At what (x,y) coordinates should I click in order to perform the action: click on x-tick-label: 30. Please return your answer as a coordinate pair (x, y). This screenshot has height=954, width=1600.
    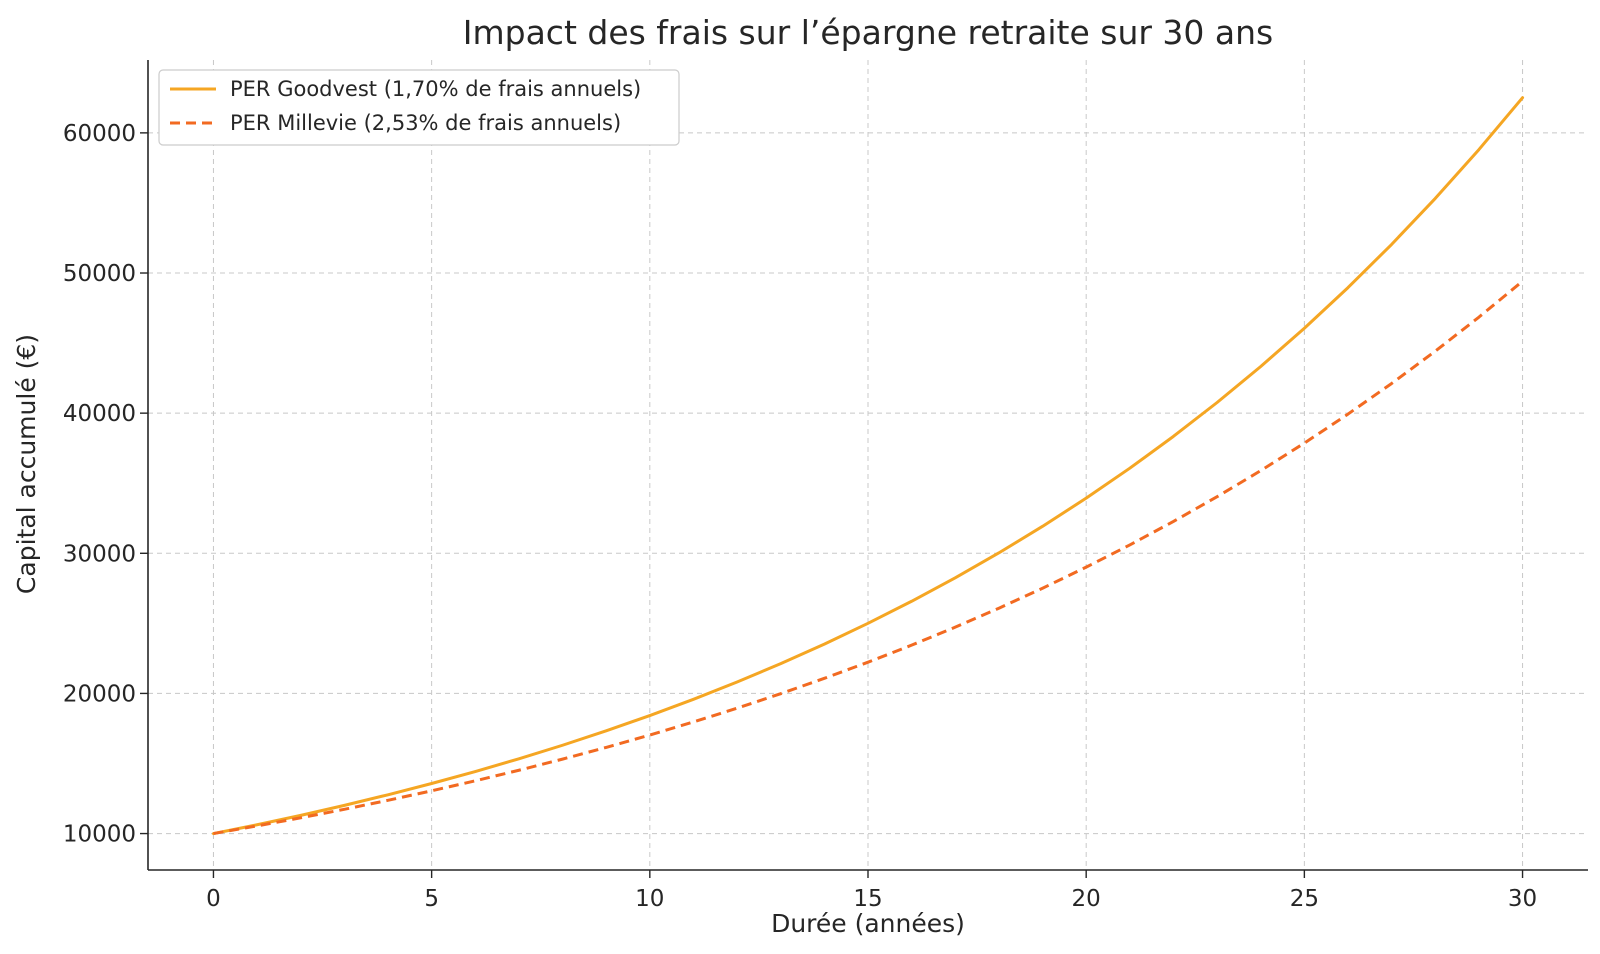
    Looking at the image, I should click on (1522, 899).